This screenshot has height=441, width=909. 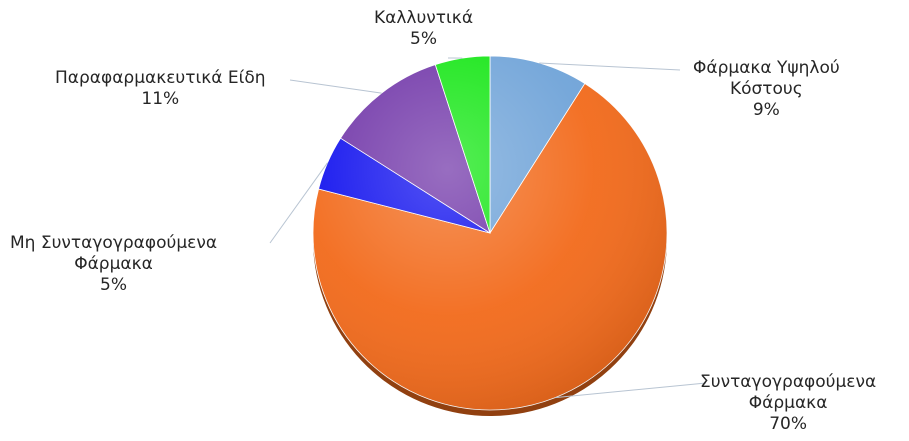 I want to click on pie-slice-2-data-label: Συνταγογραφούμενα Φάρμακα 70%, so click(x=788, y=403).